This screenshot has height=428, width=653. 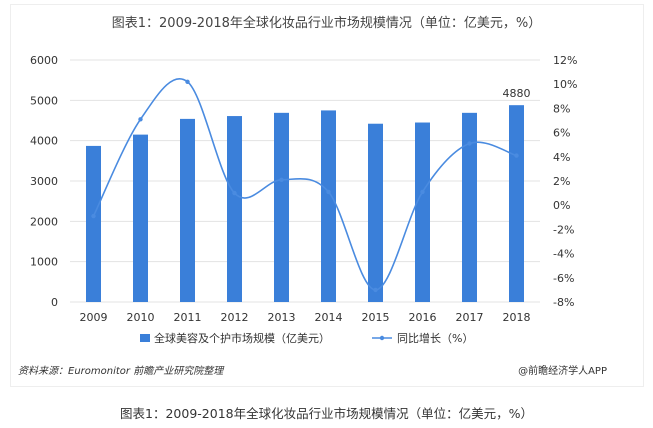 What do you see at coordinates (44, 60) in the screenshot?
I see `left-tick-label: 6000` at bounding box center [44, 60].